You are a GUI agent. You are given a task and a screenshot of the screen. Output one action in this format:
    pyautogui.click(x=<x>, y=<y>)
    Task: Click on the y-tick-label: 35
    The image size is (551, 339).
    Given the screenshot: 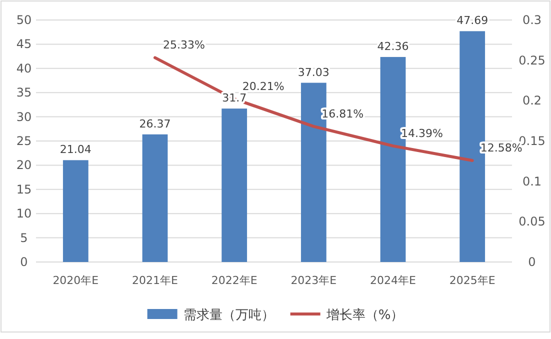 What is the action you would take?
    pyautogui.click(x=24, y=93)
    